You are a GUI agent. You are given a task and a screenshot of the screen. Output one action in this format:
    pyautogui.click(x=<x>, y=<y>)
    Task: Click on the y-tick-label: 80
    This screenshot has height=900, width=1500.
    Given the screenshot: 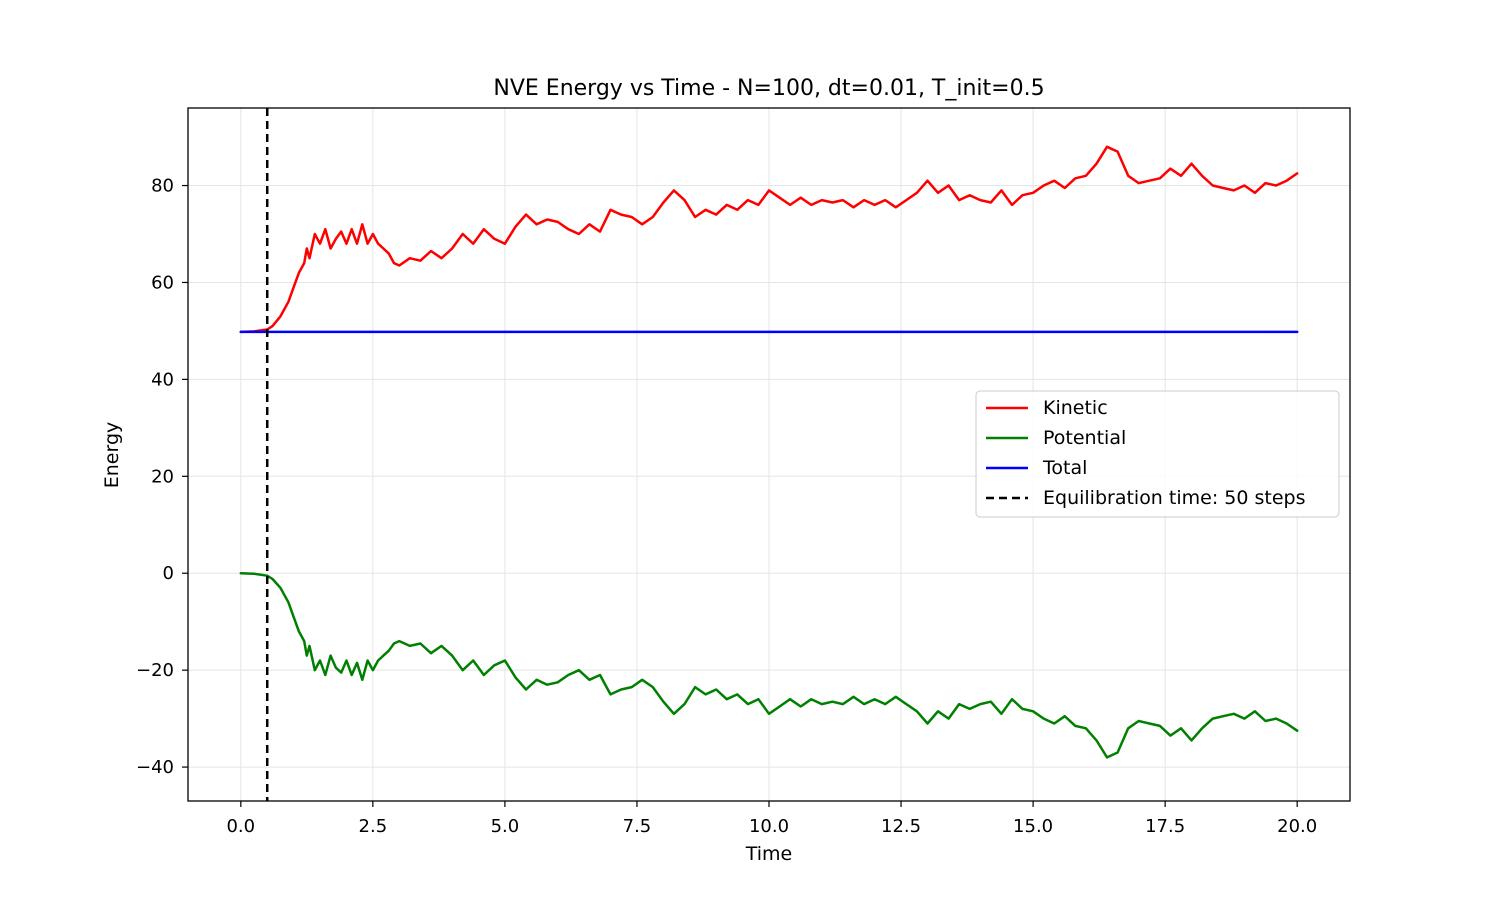 What is the action you would take?
    pyautogui.click(x=162, y=186)
    